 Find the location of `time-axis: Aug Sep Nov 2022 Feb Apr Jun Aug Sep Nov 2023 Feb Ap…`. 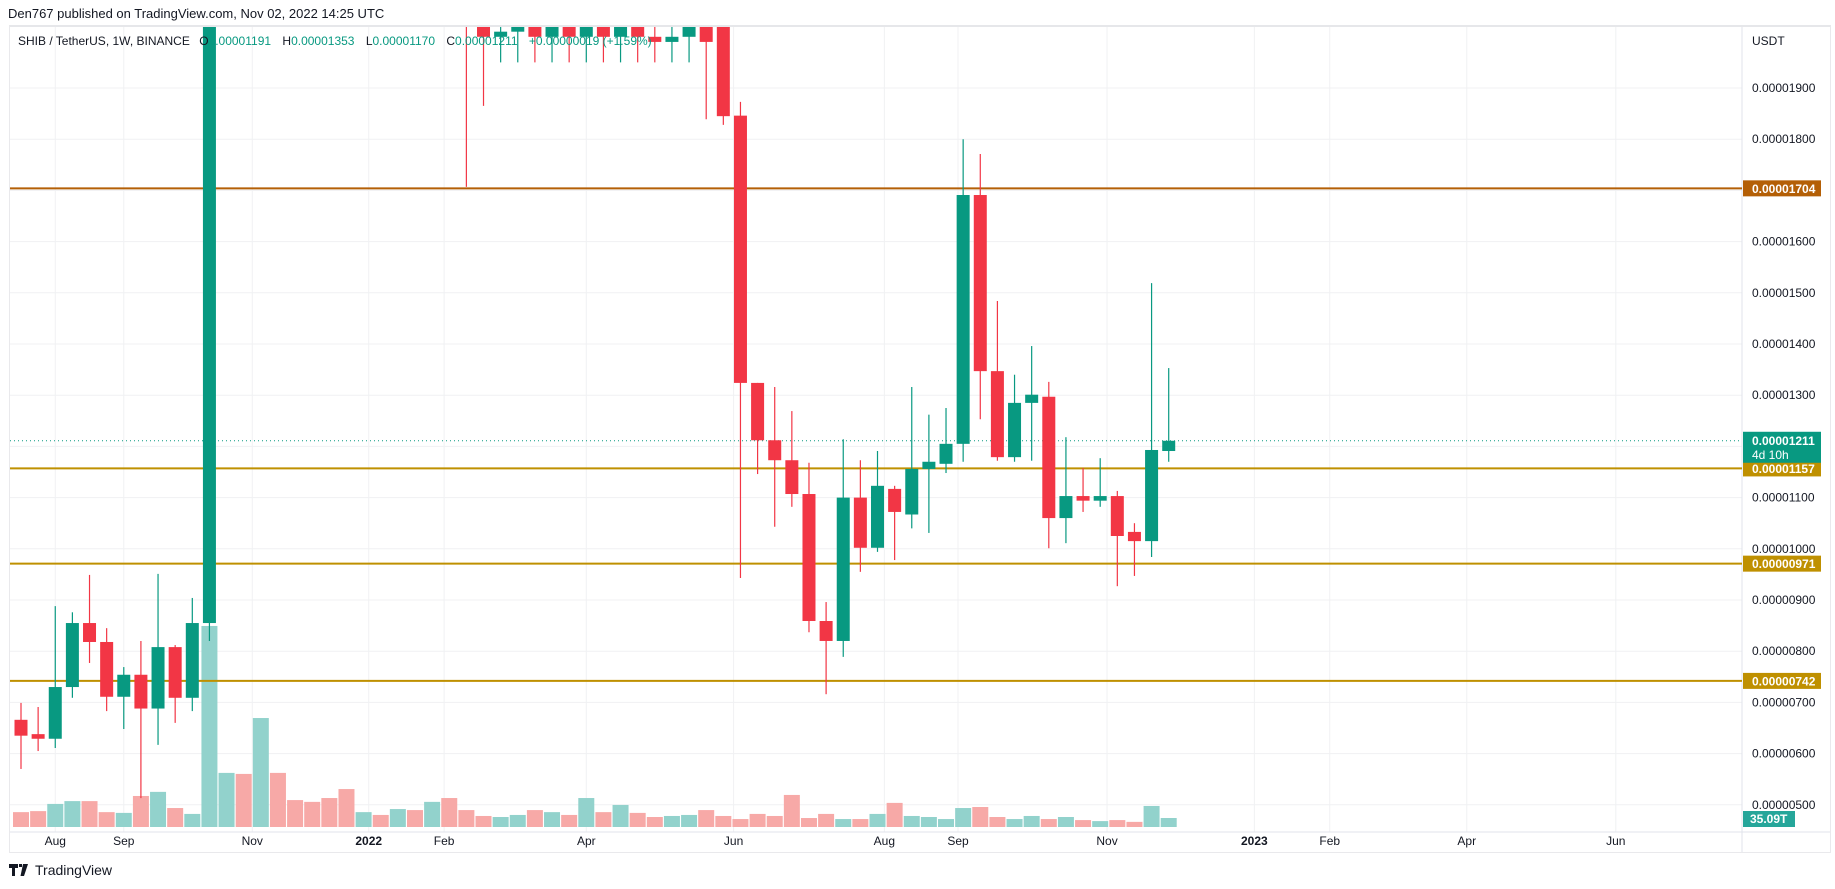

time-axis: Aug Sep Nov 2022 Feb Apr Jun Aug Sep Nov 2023 Feb Ap… is located at coordinates (835, 841).